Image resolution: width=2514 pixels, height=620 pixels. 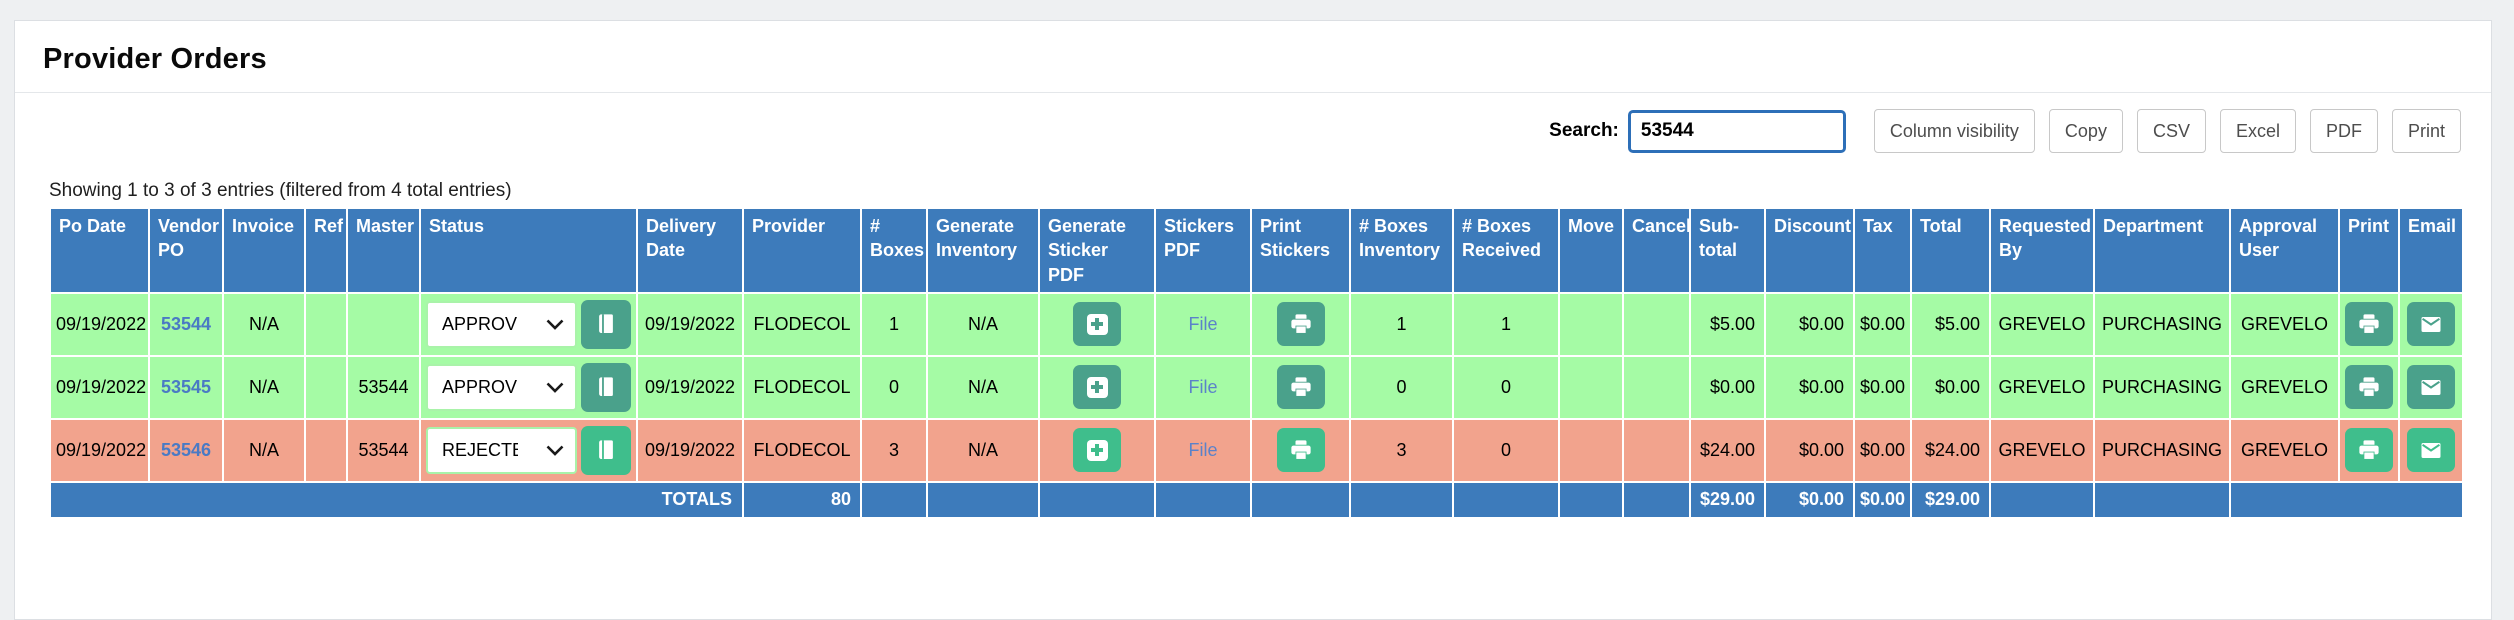 What do you see at coordinates (1256, 450) in the screenshot?
I see `table-row: 09/19/2022 53546 N/A 53544 REJECTED` at bounding box center [1256, 450].